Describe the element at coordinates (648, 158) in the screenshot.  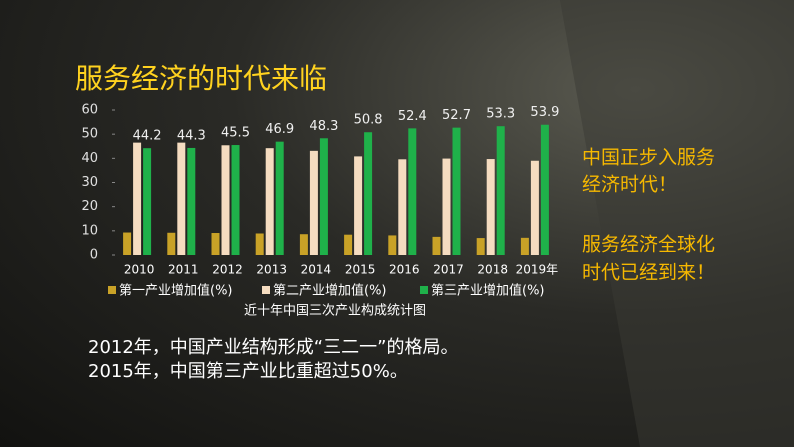
I see `side-note: 中国正步入服务` at that location.